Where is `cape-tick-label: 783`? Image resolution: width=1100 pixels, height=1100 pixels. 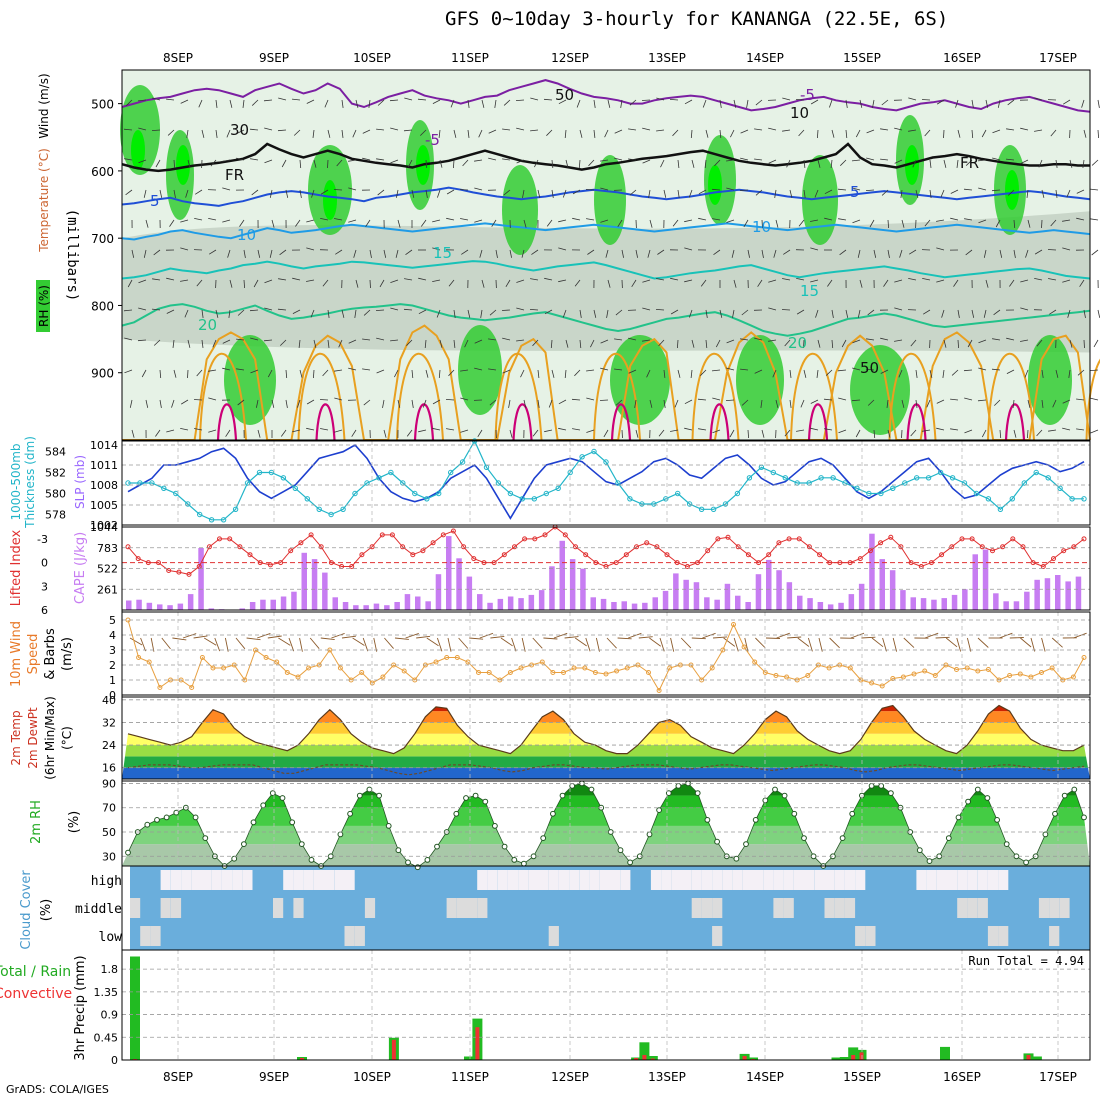 cape-tick-label: 783 is located at coordinates (107, 548).